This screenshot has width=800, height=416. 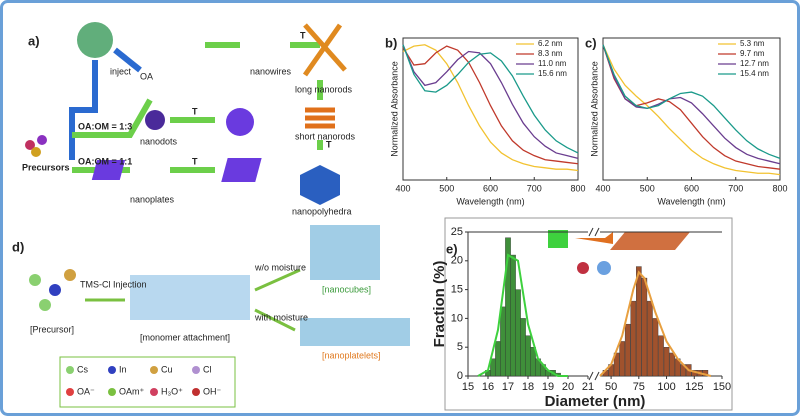 I want to click on arrow, so click(x=193, y=300).